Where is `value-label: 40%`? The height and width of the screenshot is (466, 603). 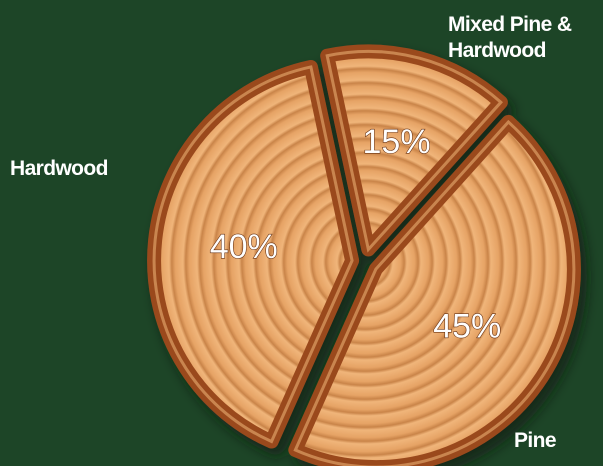
value-label: 40% is located at coordinates (244, 247).